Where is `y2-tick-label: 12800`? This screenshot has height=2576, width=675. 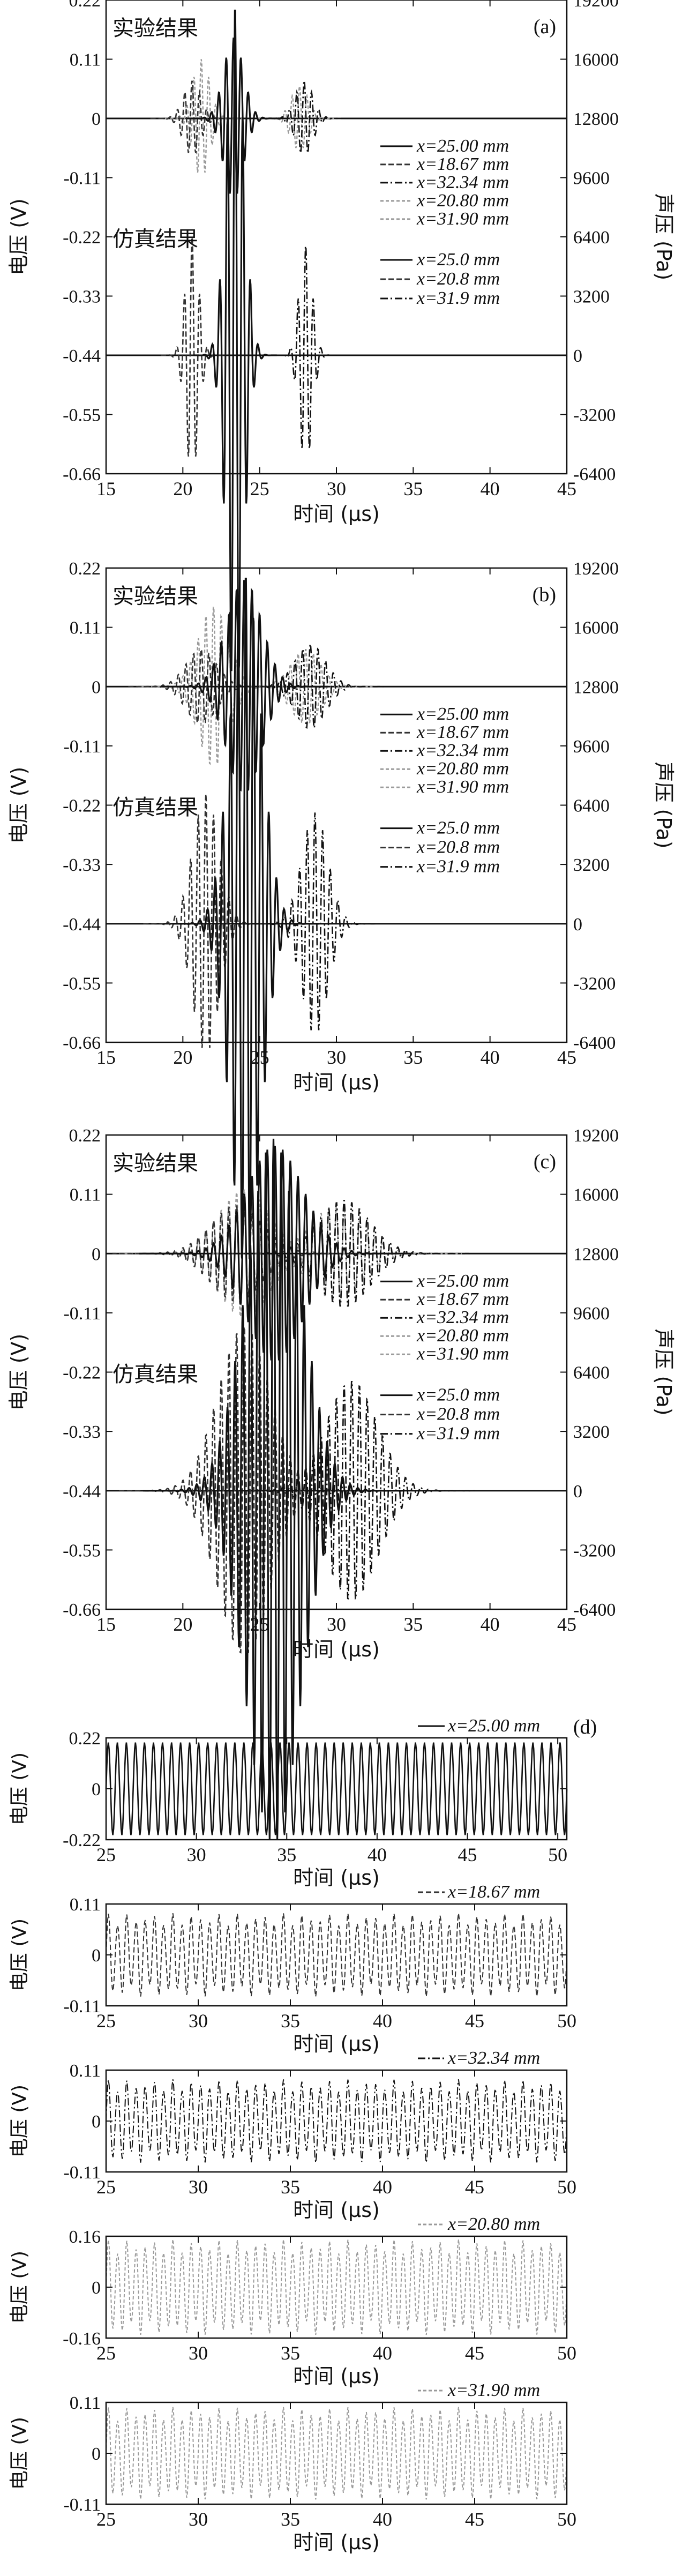
y2-tick-label: 12800 is located at coordinates (596, 687).